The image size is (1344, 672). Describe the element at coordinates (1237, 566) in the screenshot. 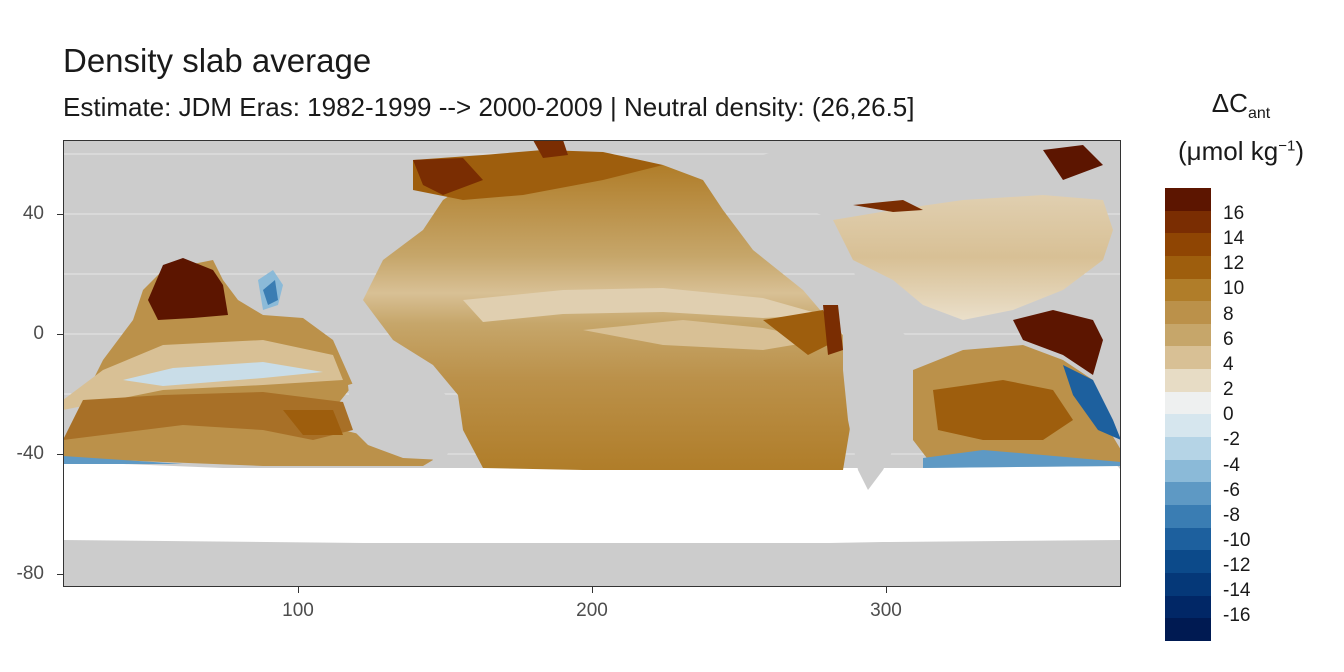

I see `colorbar-label: -12` at that location.